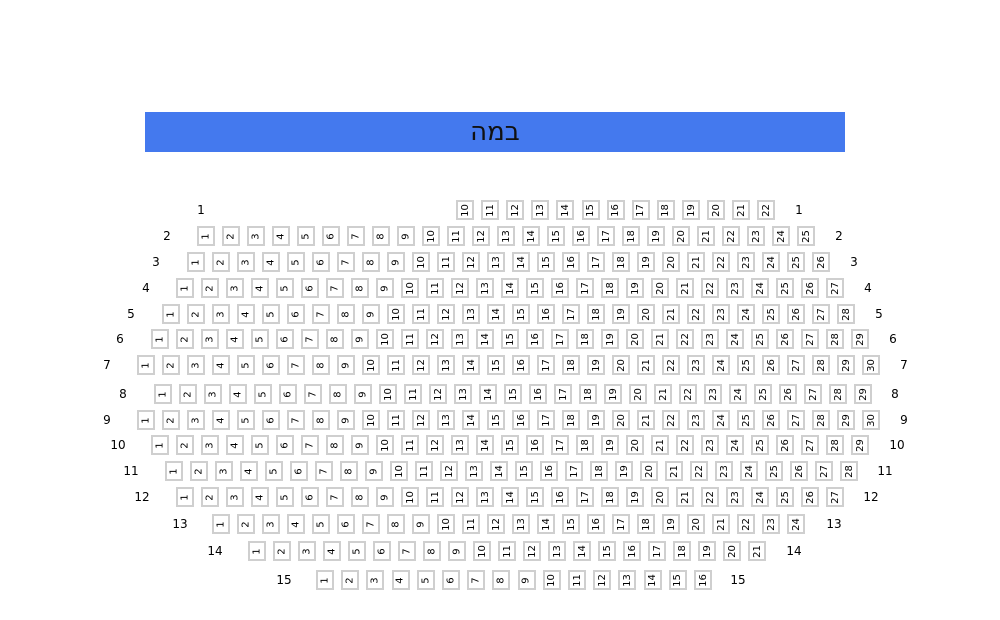  What do you see at coordinates (146, 420) in the screenshot?
I see `seat-row9-1: 1` at bounding box center [146, 420].